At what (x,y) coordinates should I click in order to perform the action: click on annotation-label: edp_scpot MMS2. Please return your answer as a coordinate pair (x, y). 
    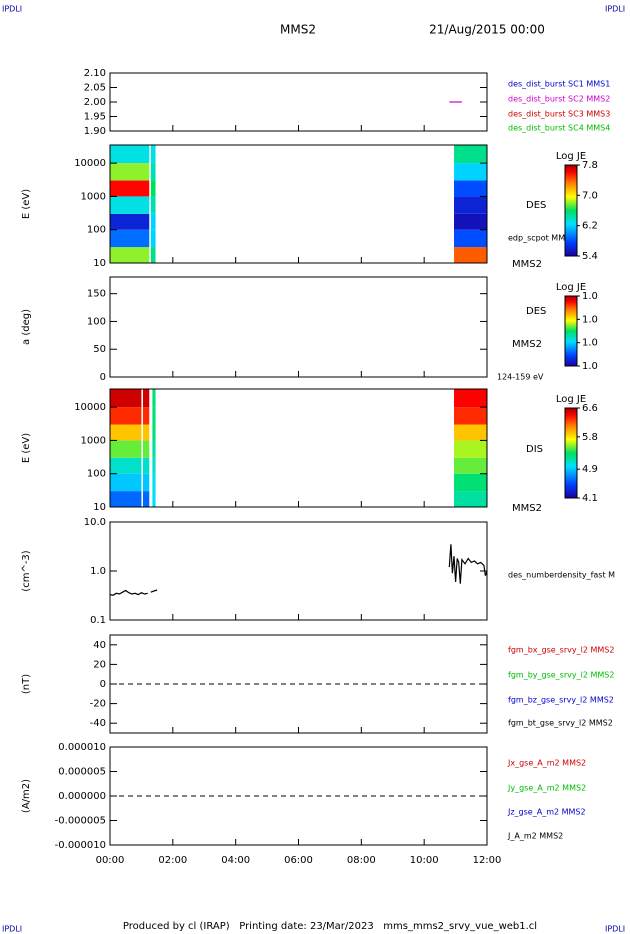
    Looking at the image, I should click on (541, 238).